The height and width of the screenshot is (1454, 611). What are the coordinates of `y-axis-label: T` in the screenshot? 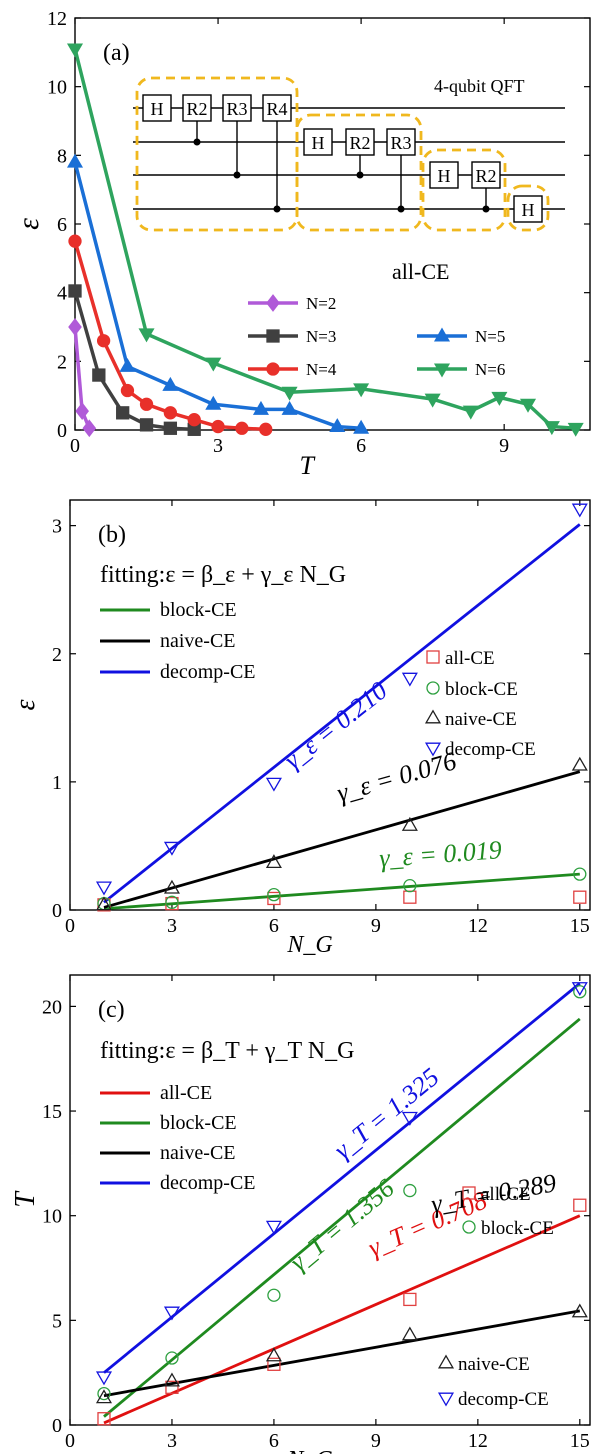 It's located at (25, 1199).